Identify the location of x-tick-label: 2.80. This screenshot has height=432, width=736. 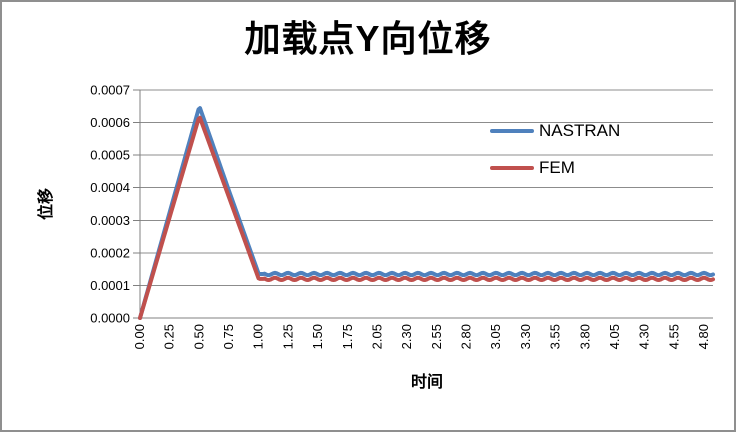
(466, 336).